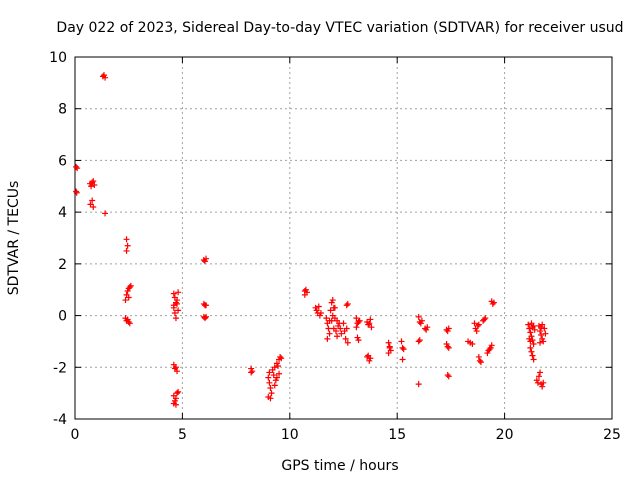  What do you see at coordinates (62, 317) in the screenshot?
I see `y-tick-label: 0` at bounding box center [62, 317].